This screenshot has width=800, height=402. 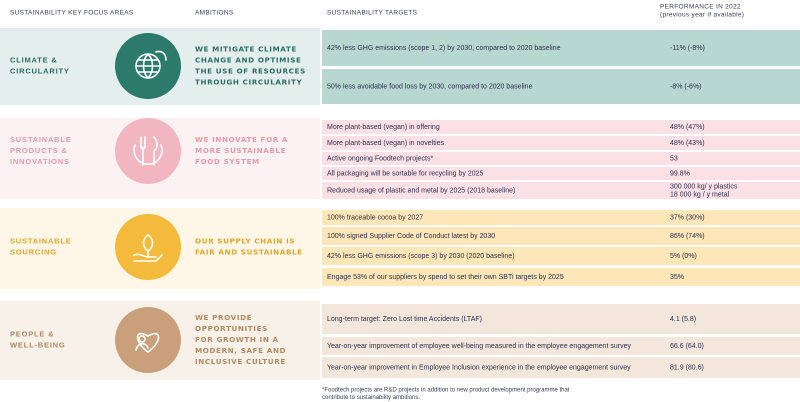 I want to click on ambition: THROUGH CIRCULARITY, so click(x=248, y=82).